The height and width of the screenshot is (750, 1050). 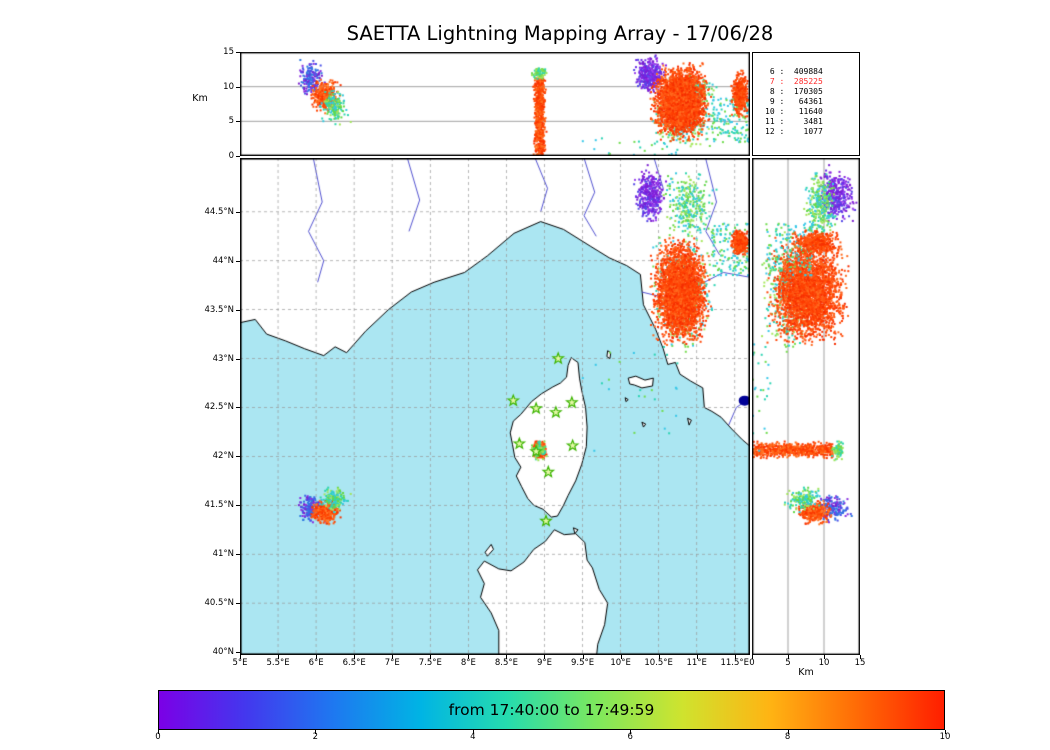 I want to click on longitude-tick-label: 7°E, so click(x=392, y=663).